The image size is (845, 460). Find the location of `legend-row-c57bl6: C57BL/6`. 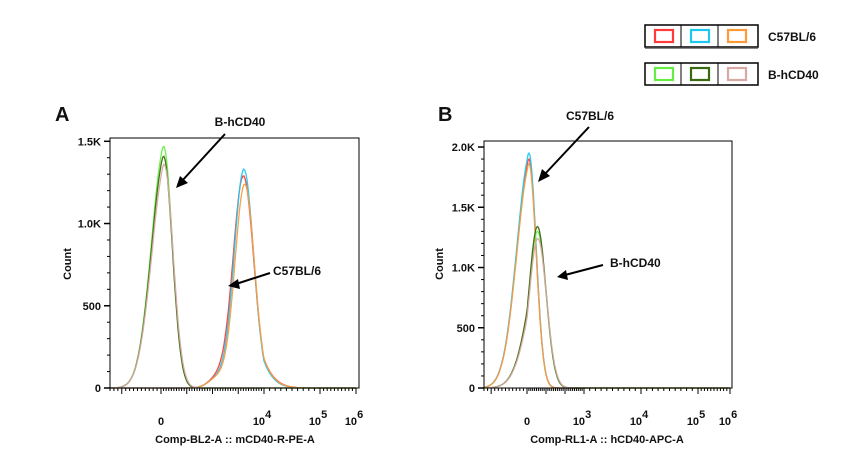

legend-row-c57bl6: C57BL/6 is located at coordinates (730, 36).